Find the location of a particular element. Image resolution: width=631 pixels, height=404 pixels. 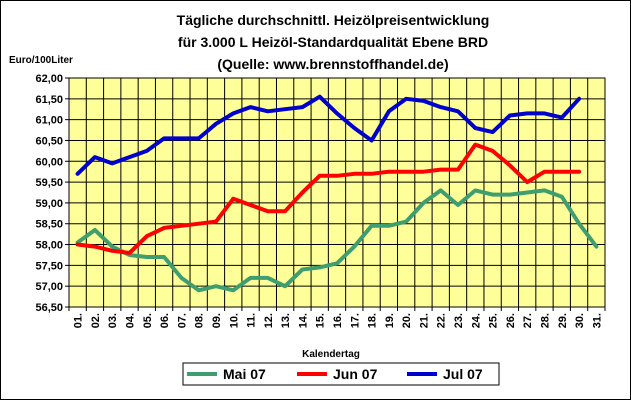

x-tick-label: 16. is located at coordinates (338, 320).